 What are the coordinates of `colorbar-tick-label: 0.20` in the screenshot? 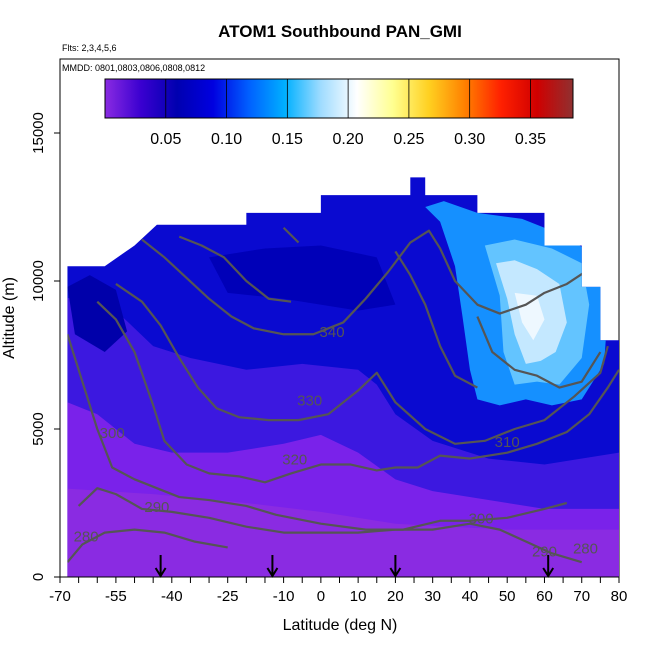 It's located at (348, 139).